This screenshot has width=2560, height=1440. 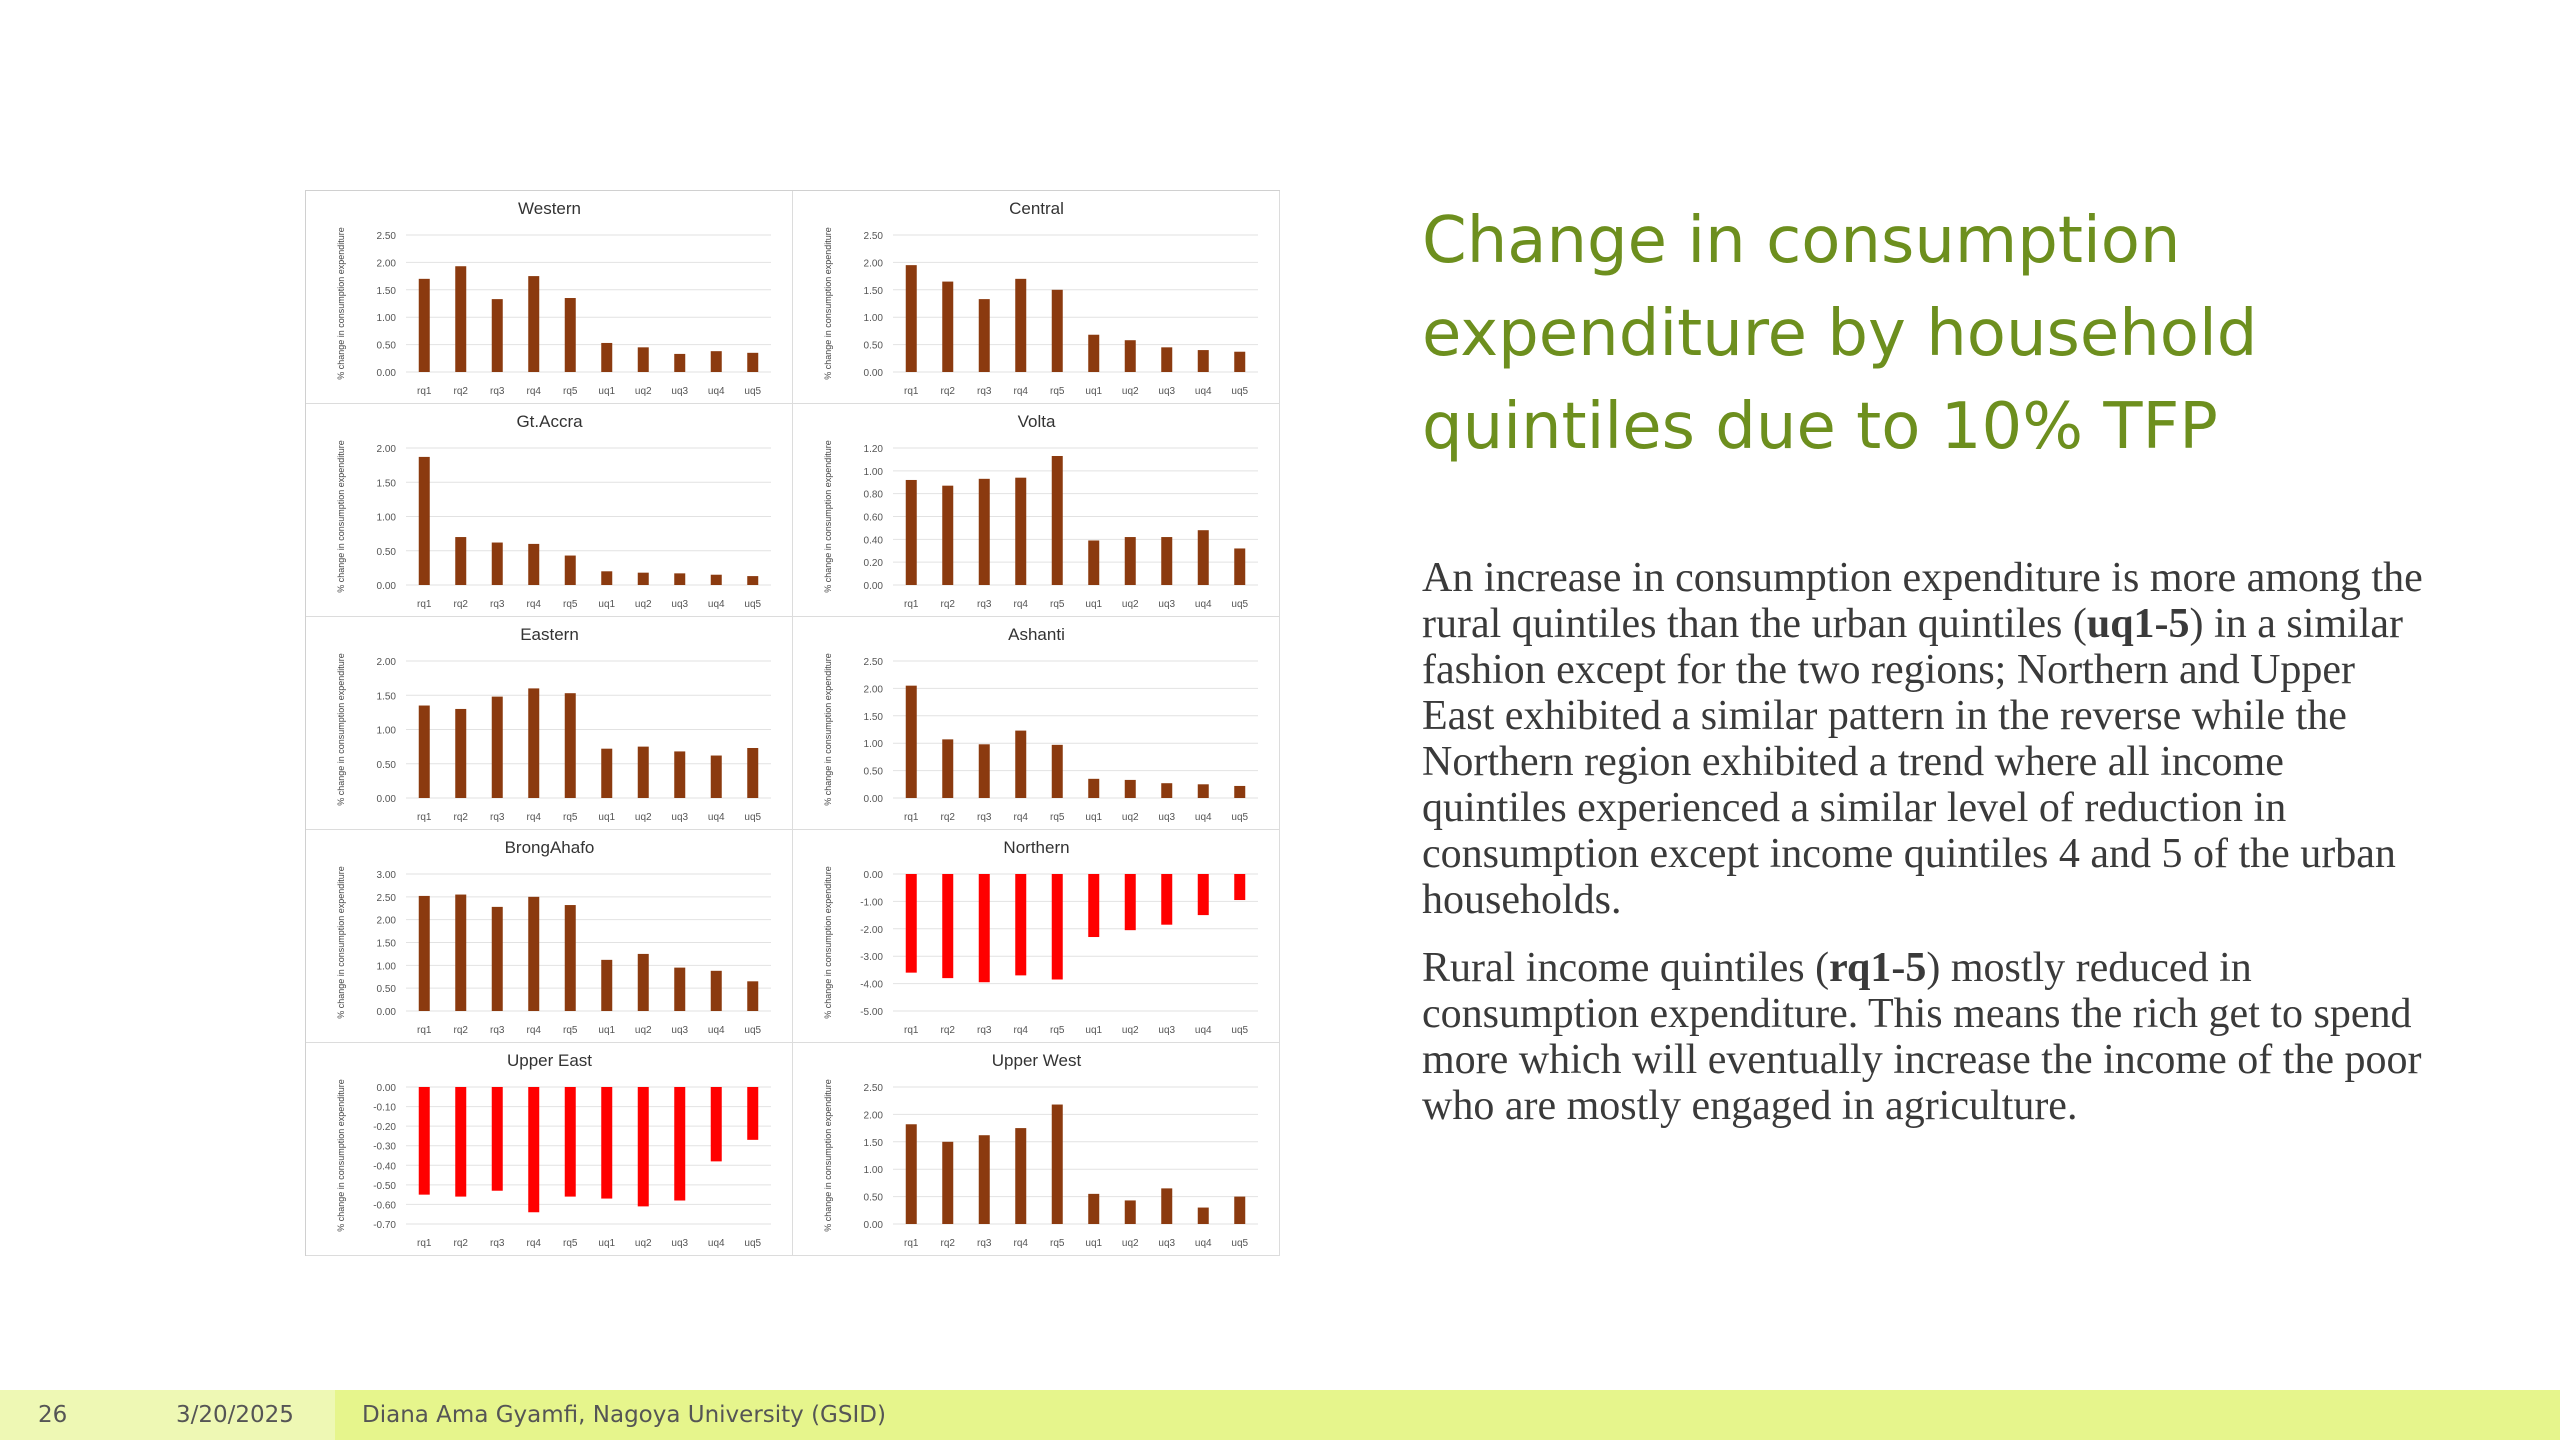 I want to click on y-tick-label: 0.50, so click(x=874, y=1198).